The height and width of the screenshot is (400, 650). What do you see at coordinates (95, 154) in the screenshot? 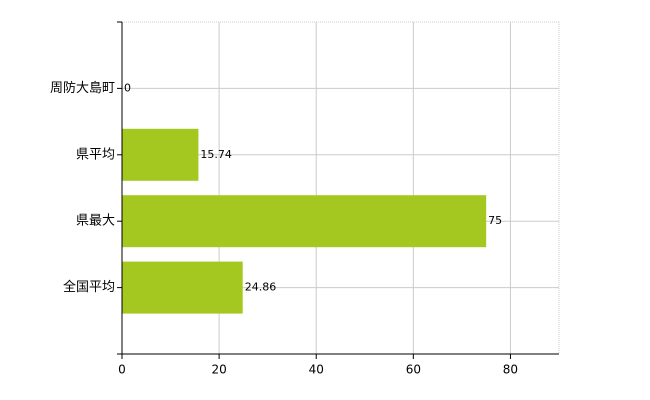
I see `y-tick-label: 県平均` at bounding box center [95, 154].